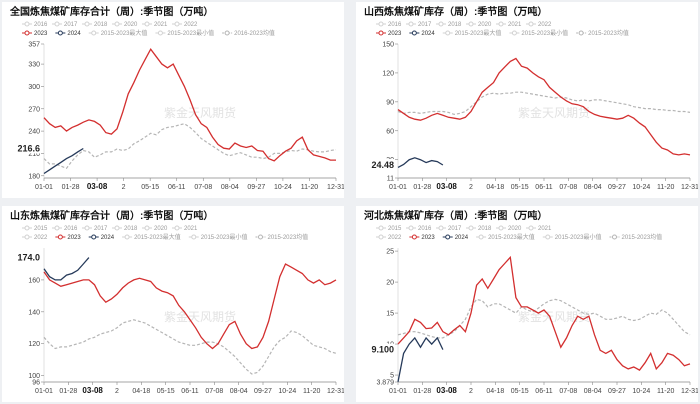 The image size is (700, 404). Describe the element at coordinates (34, 65) in the screenshot. I see `y-tick-label: 330` at that location.